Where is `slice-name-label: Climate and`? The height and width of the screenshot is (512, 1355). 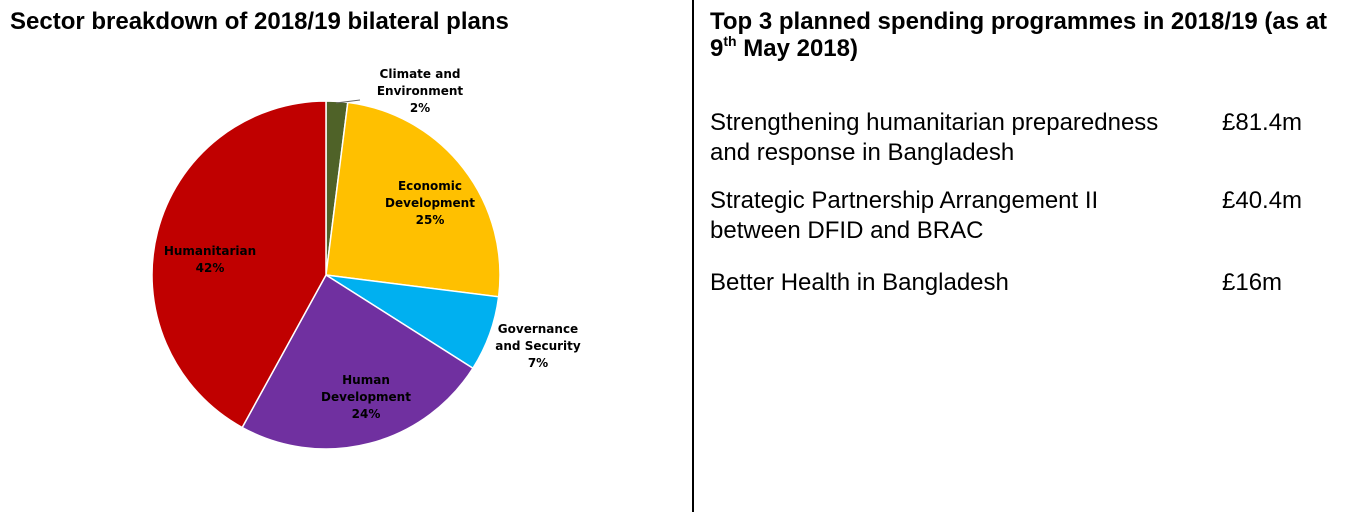 slice-name-label: Climate and is located at coordinates (420, 74).